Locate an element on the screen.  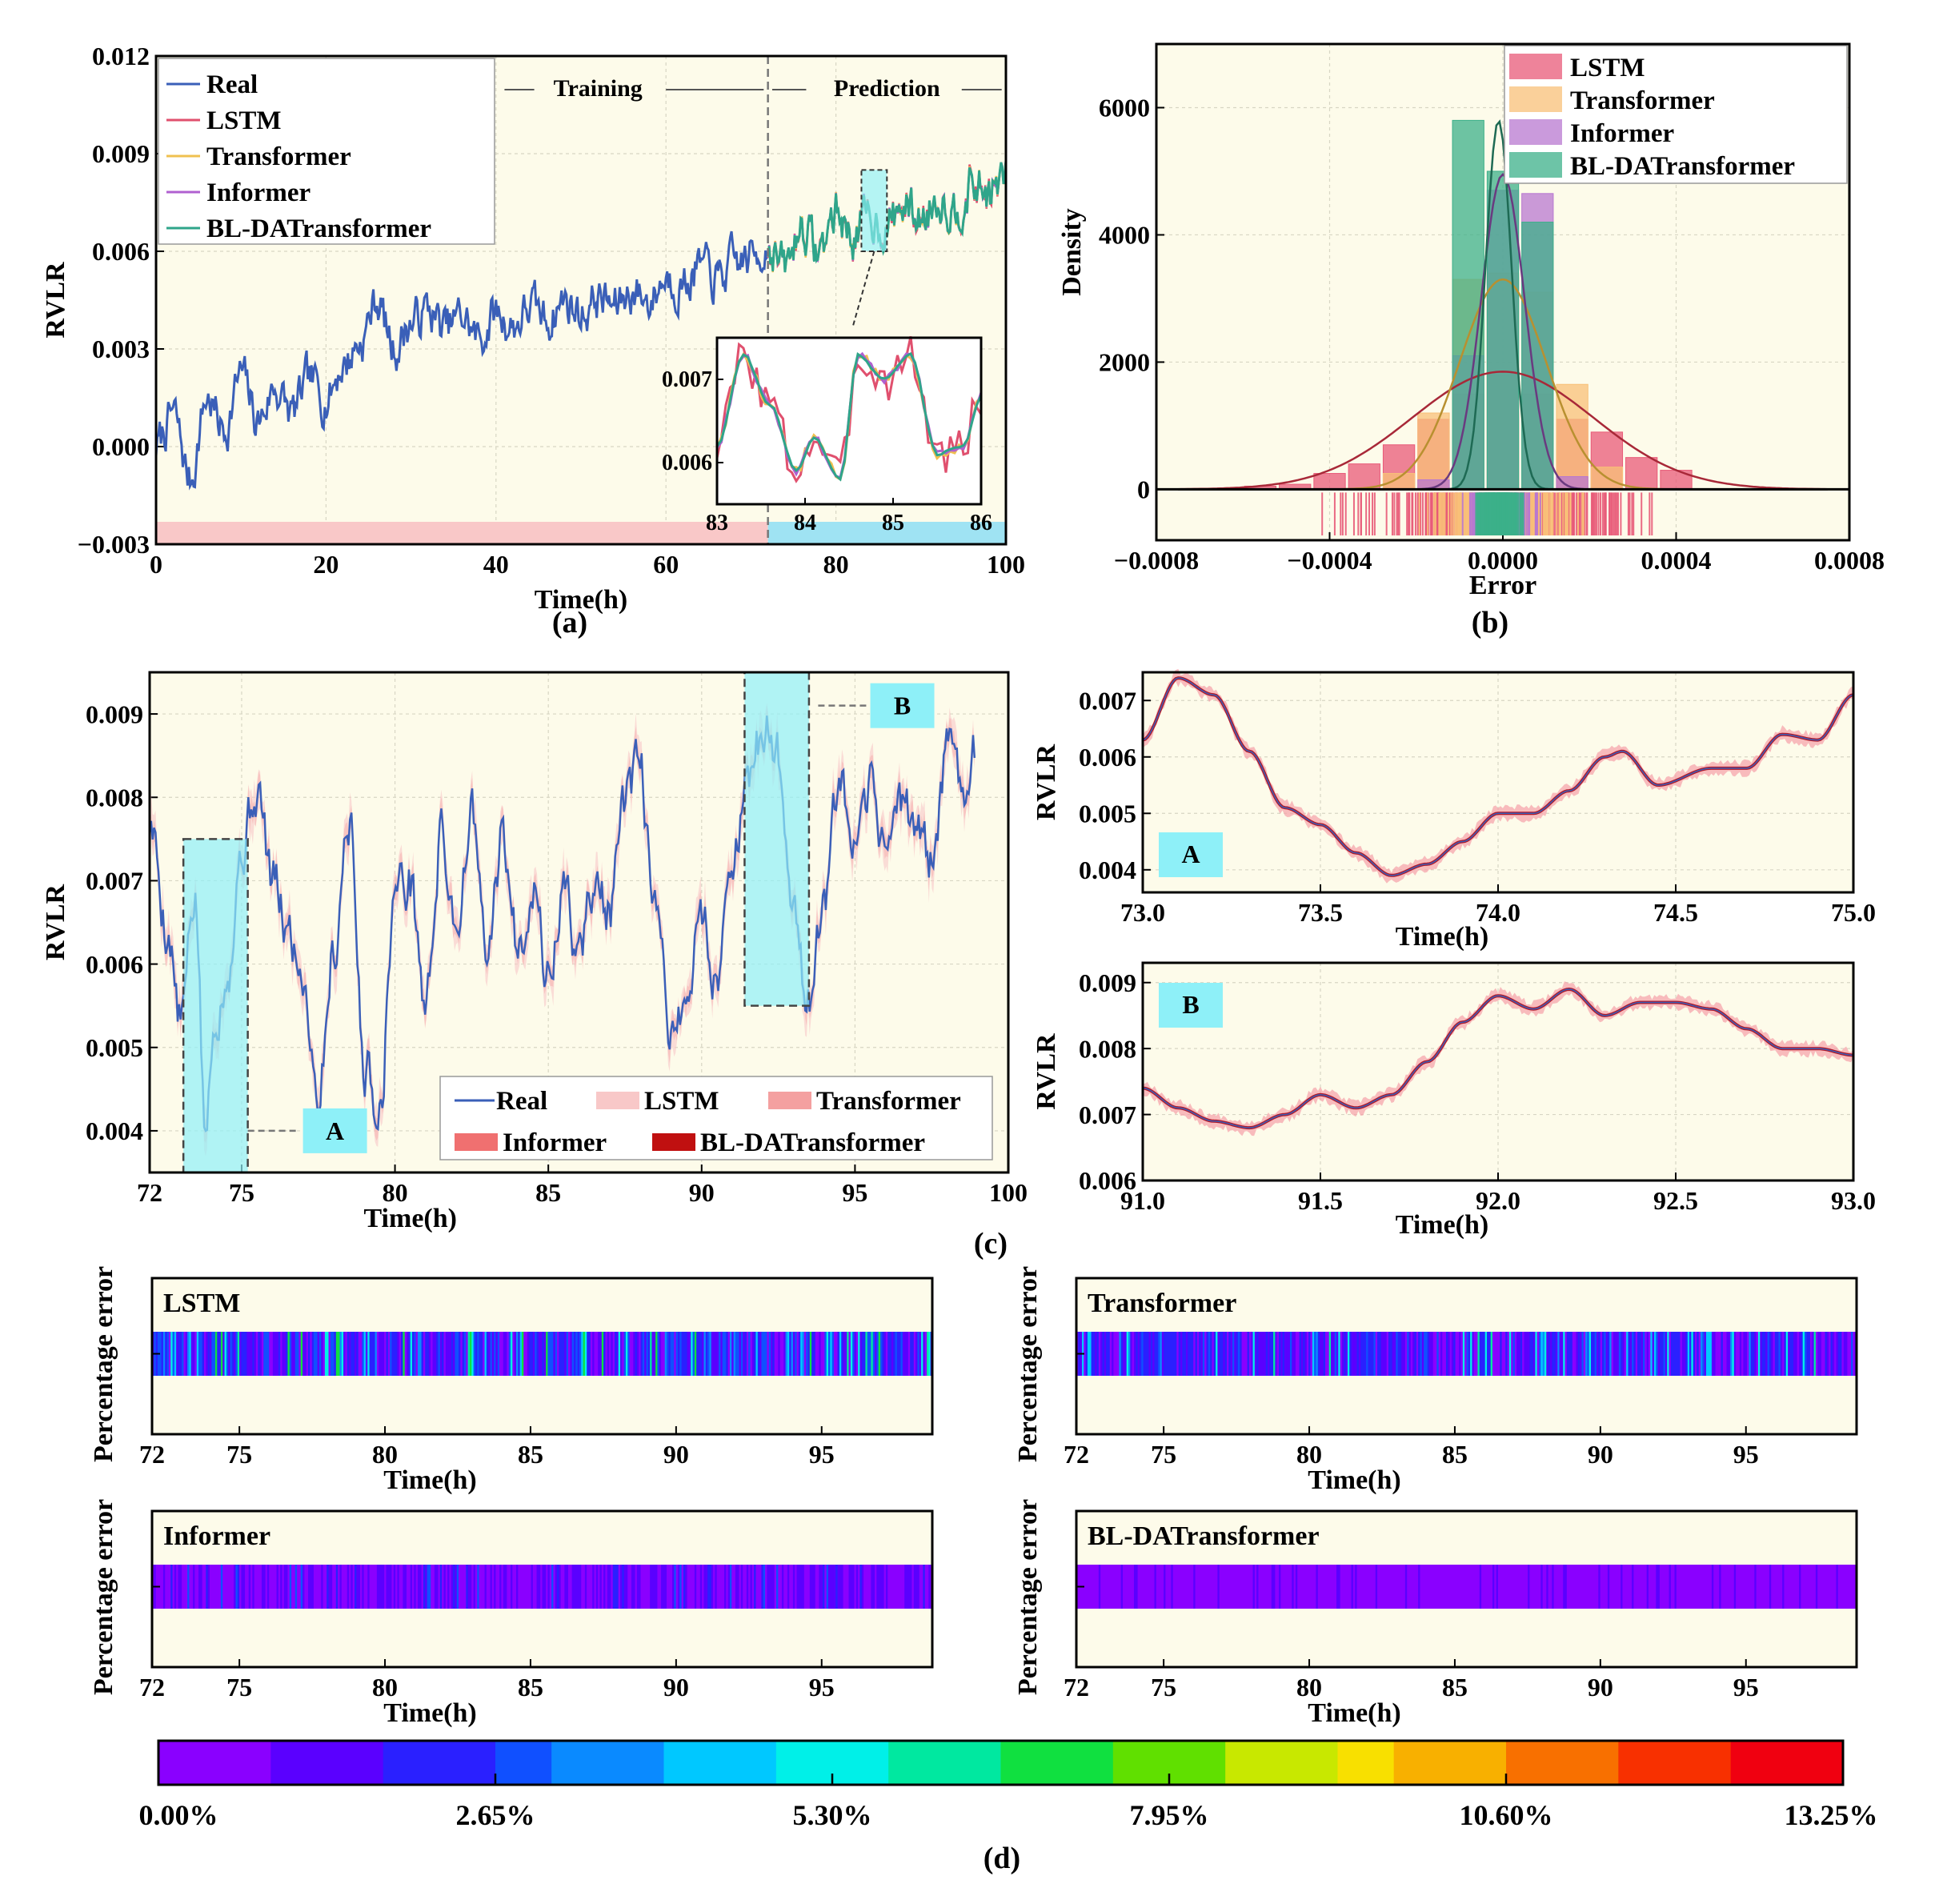
a-ytick-label: 0.003 is located at coordinates (121, 349).